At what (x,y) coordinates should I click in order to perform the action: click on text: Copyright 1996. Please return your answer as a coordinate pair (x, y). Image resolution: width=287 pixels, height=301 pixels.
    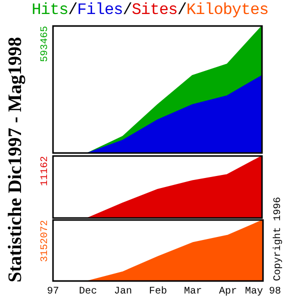
    Looking at the image, I should click on (278, 238).